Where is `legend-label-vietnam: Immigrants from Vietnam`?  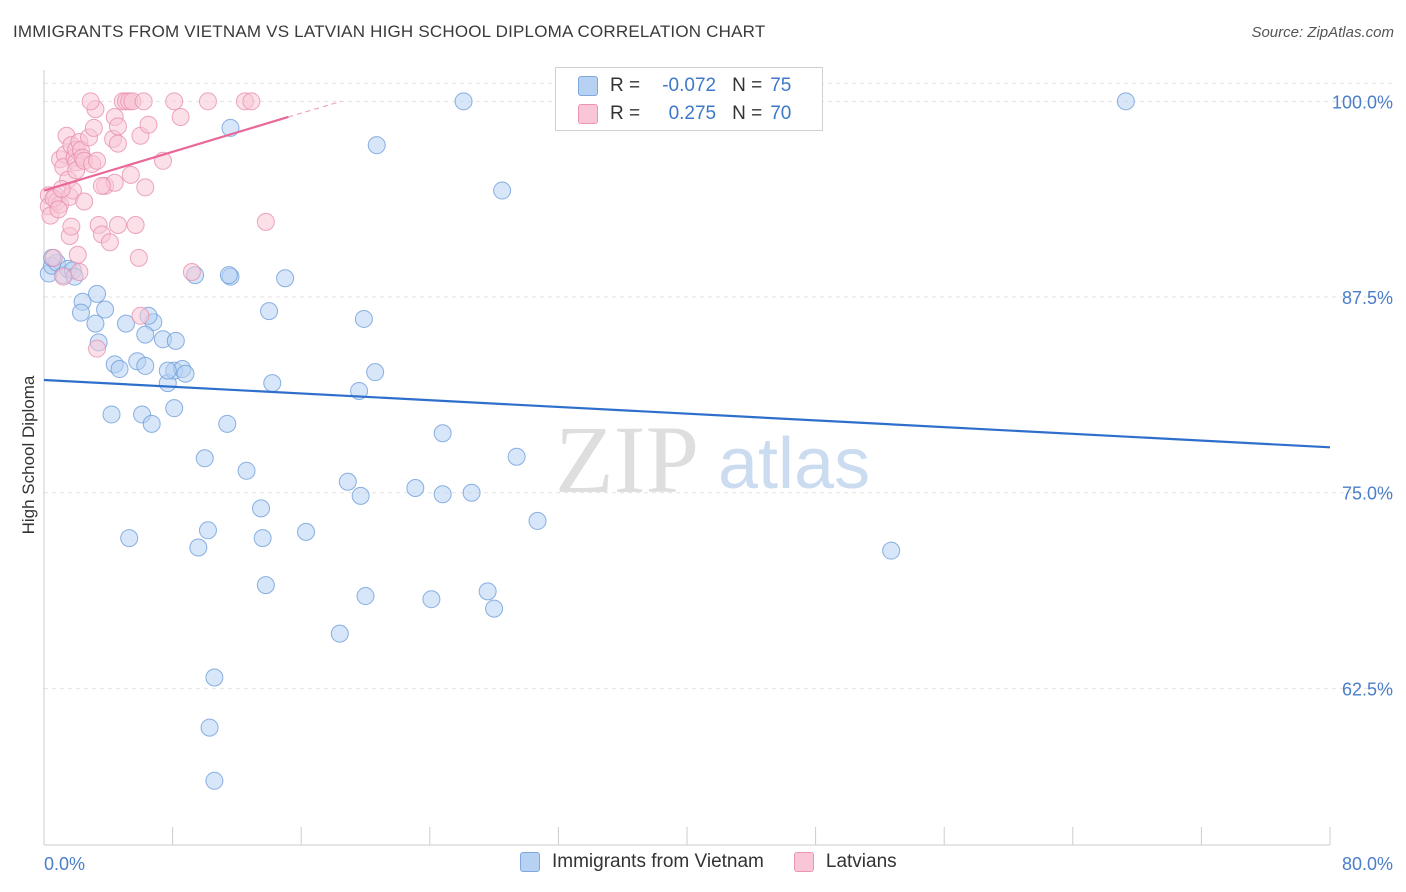 legend-label-vietnam: Immigrants from Vietnam is located at coordinates (658, 861).